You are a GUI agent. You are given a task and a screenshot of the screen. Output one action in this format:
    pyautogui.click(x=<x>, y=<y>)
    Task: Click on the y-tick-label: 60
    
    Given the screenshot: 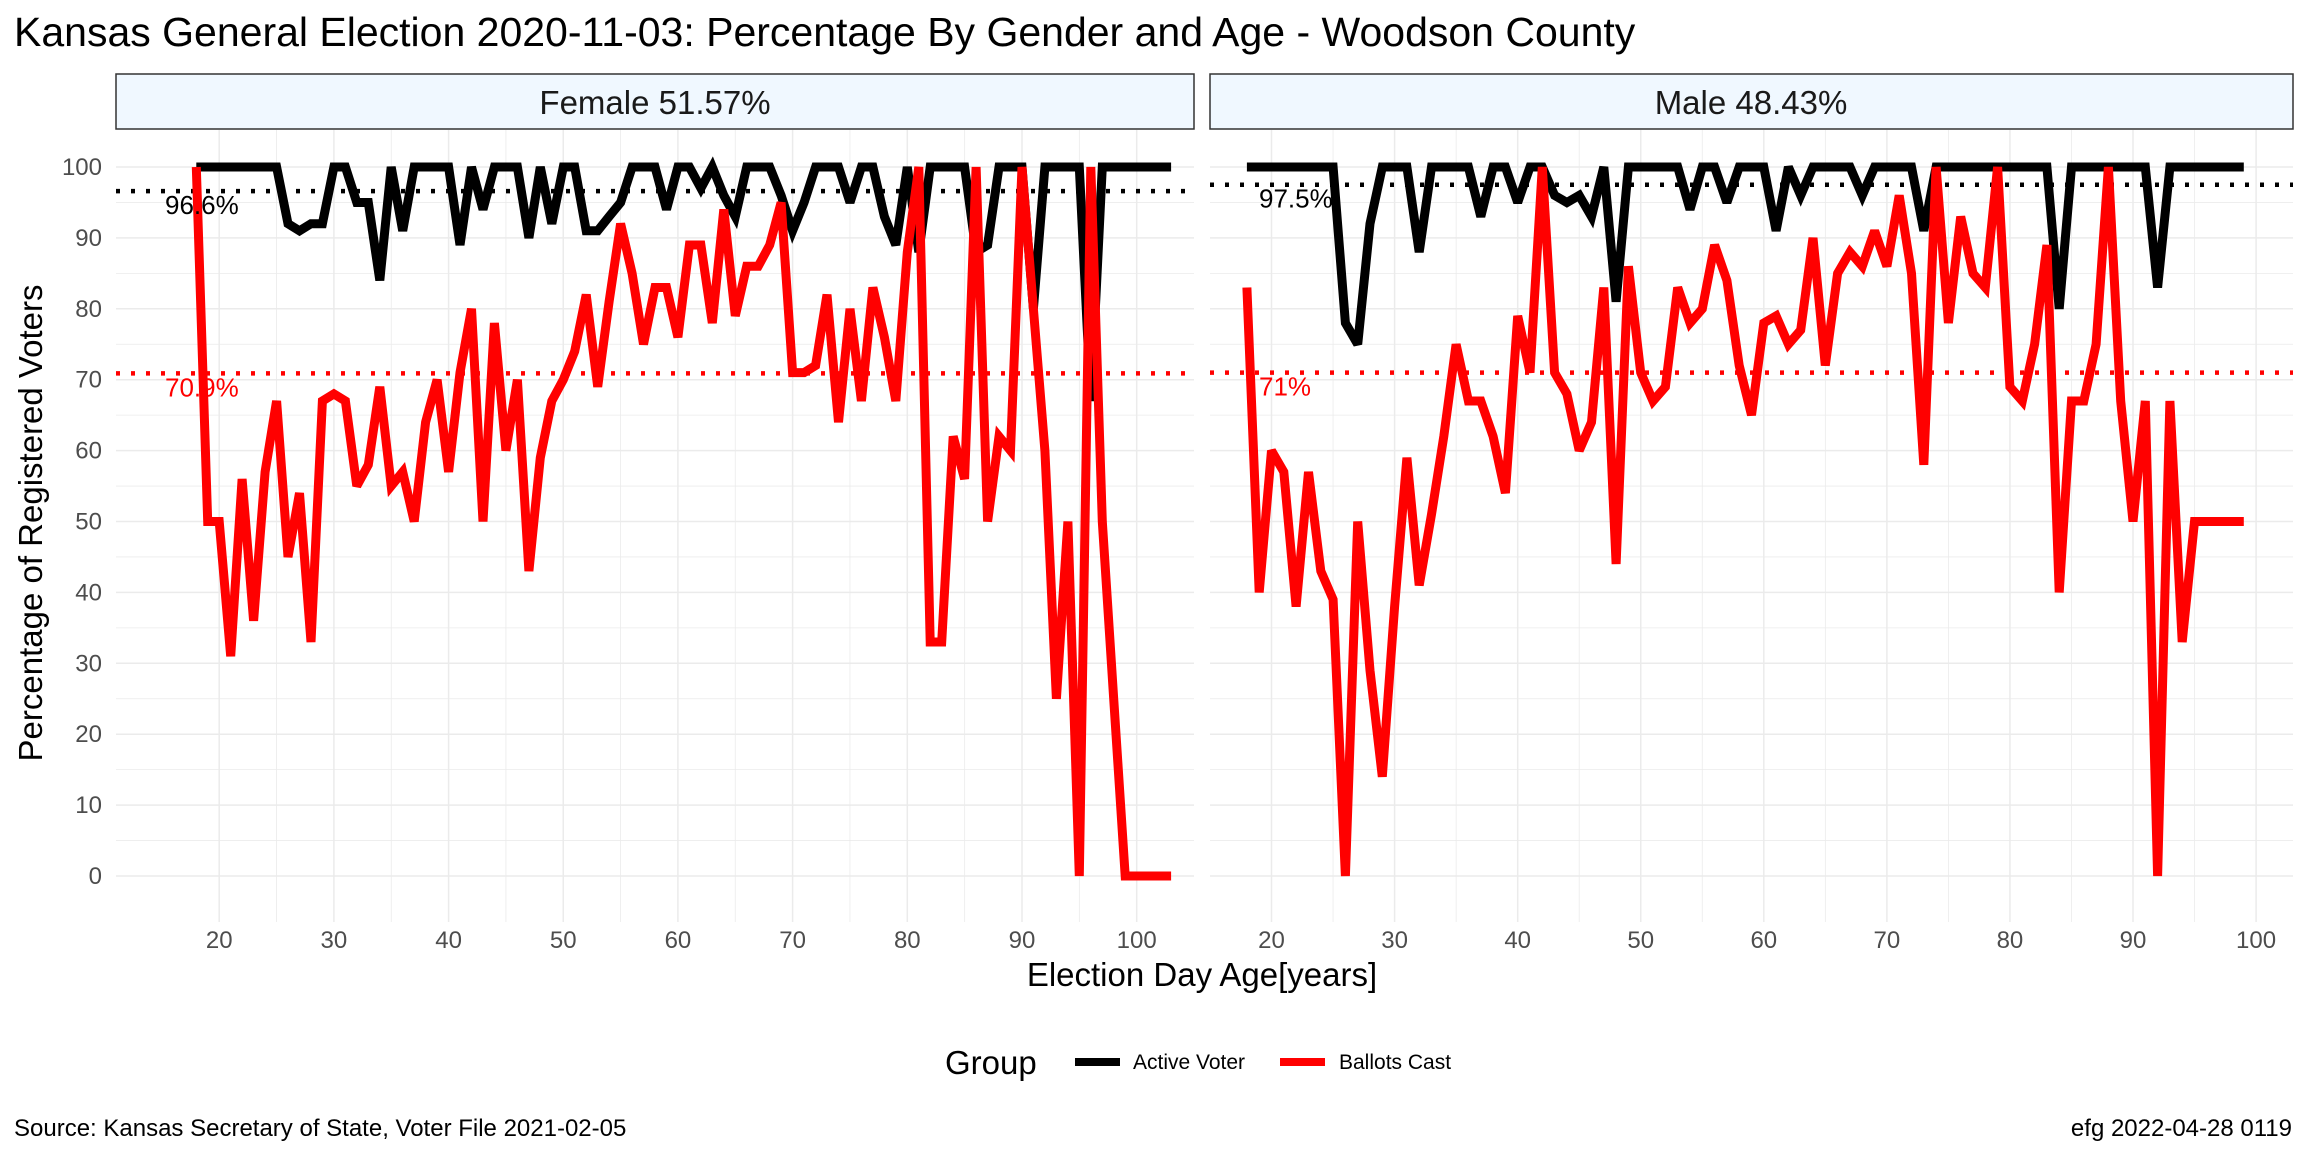 What is the action you would take?
    pyautogui.click(x=88, y=451)
    